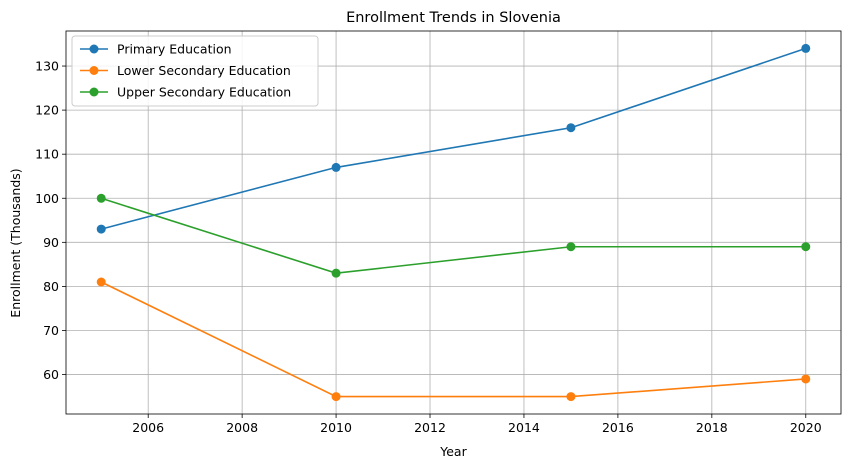 Image resolution: width=850 pixels, height=468 pixels. I want to click on x-tick-label: 2008, so click(242, 427).